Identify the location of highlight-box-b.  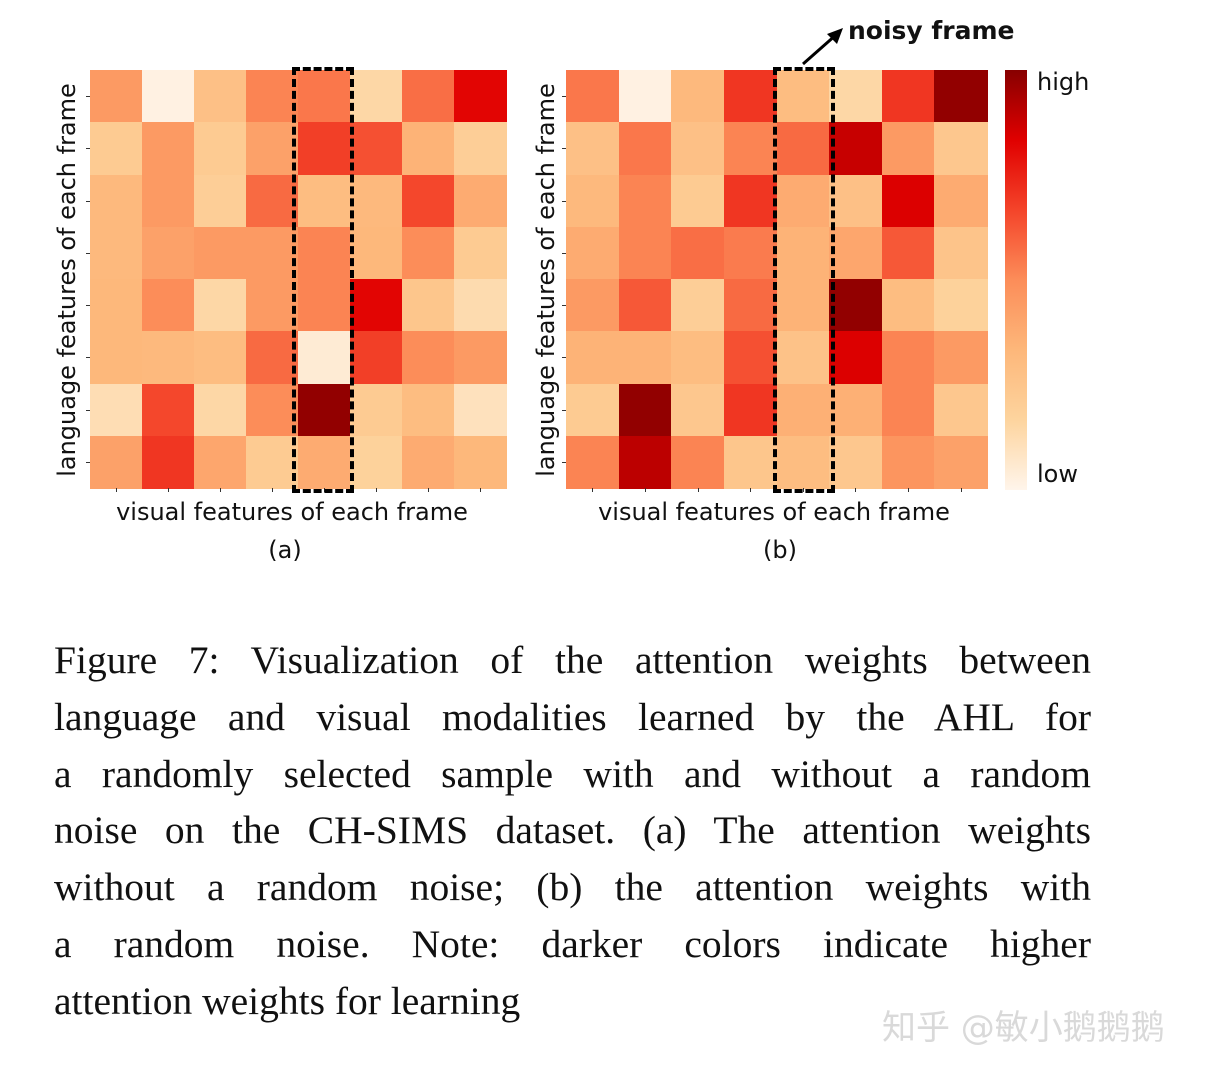
(804, 280).